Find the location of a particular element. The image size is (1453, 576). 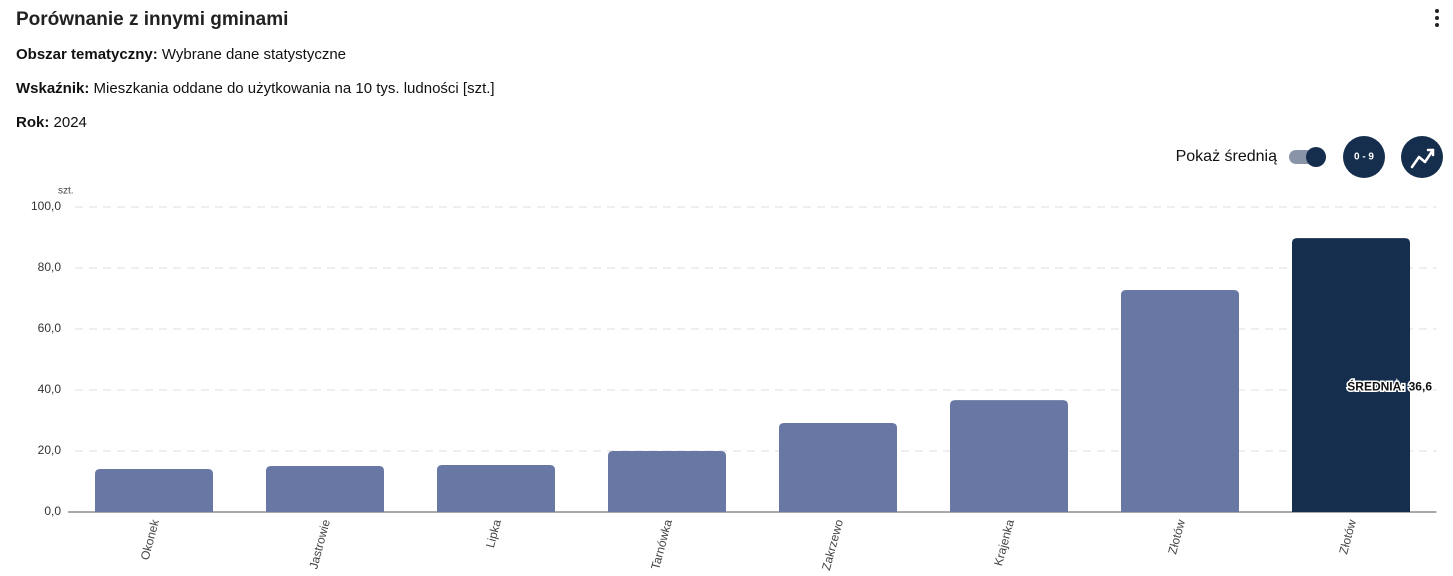

average-toggle is located at coordinates (1307, 157).